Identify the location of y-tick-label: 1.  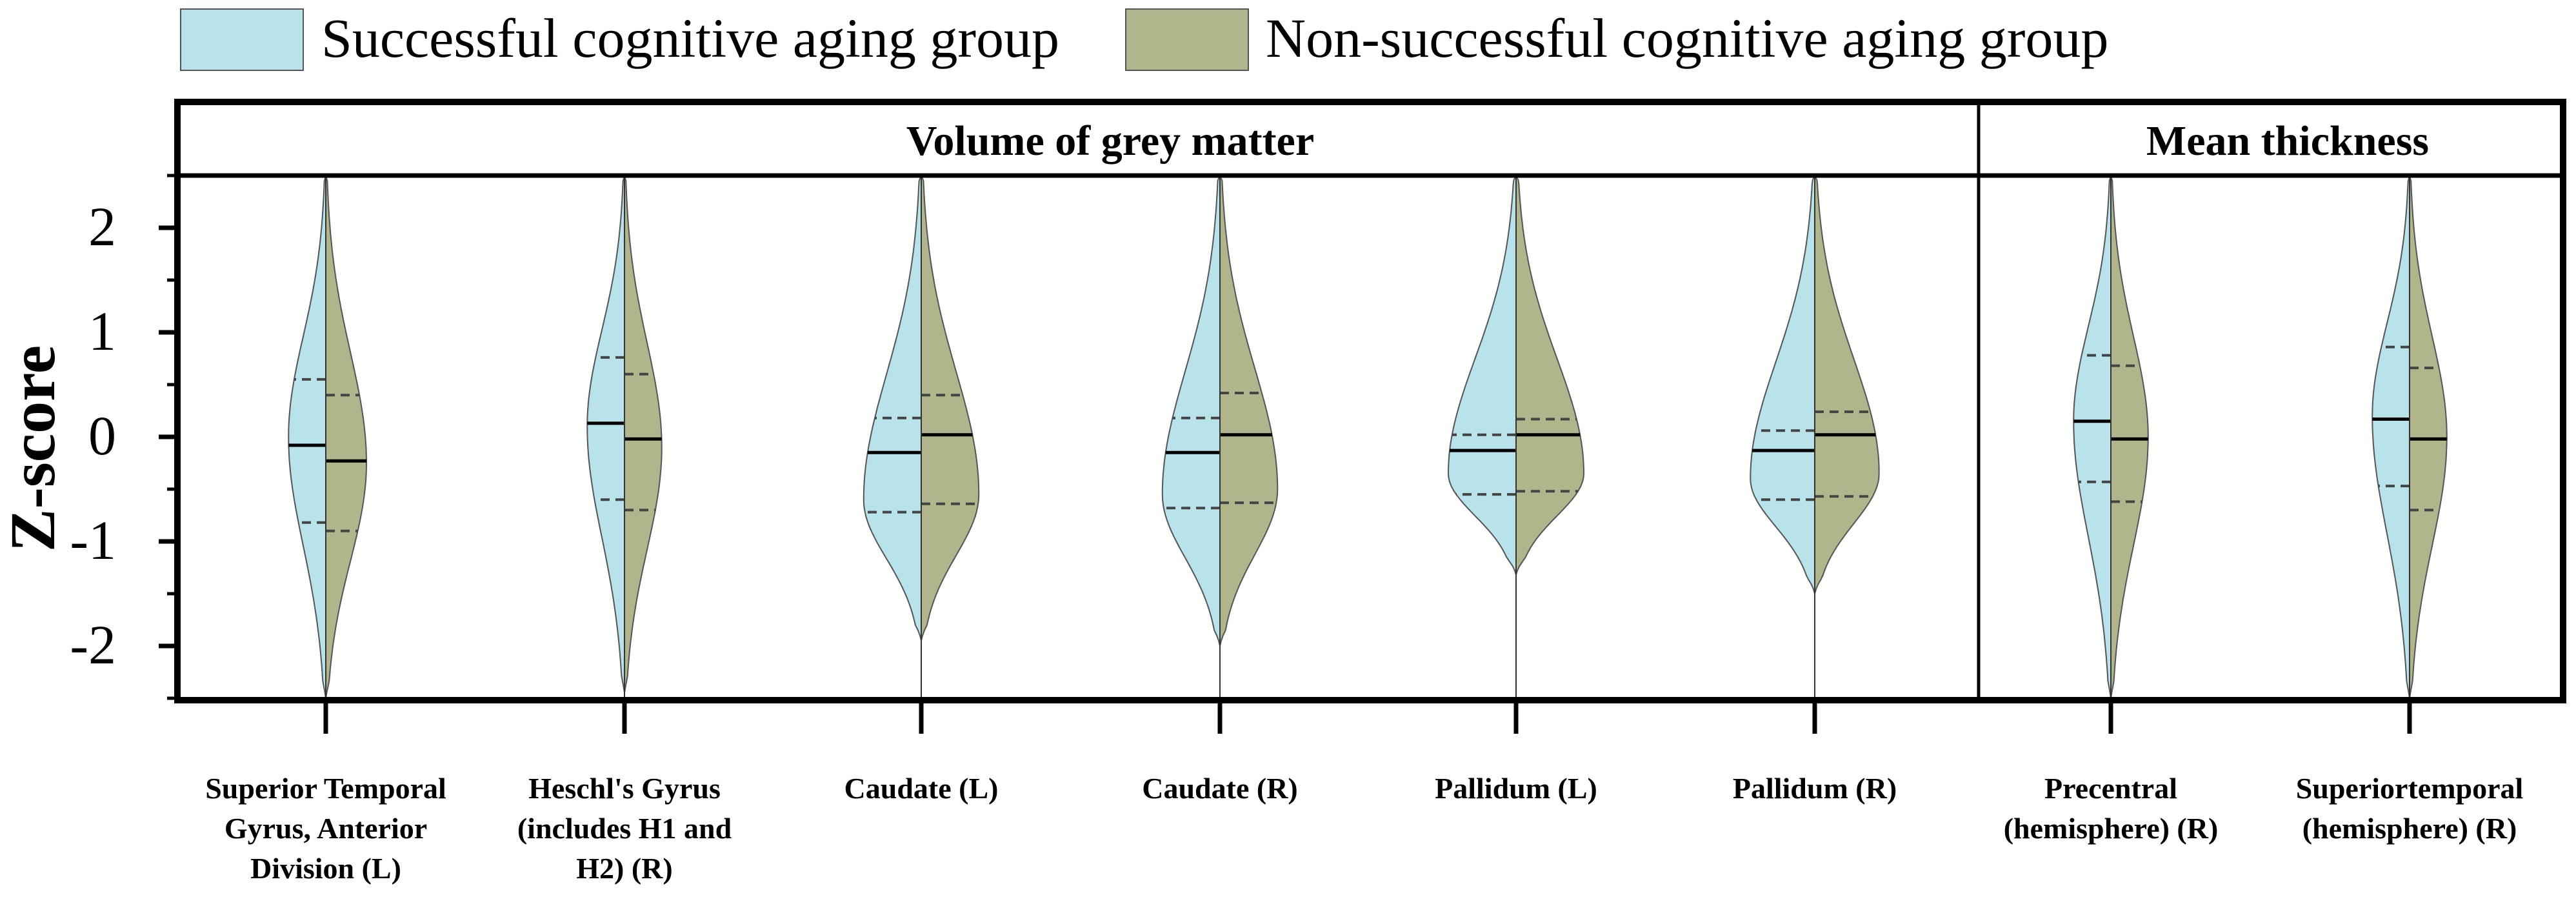
(102, 331).